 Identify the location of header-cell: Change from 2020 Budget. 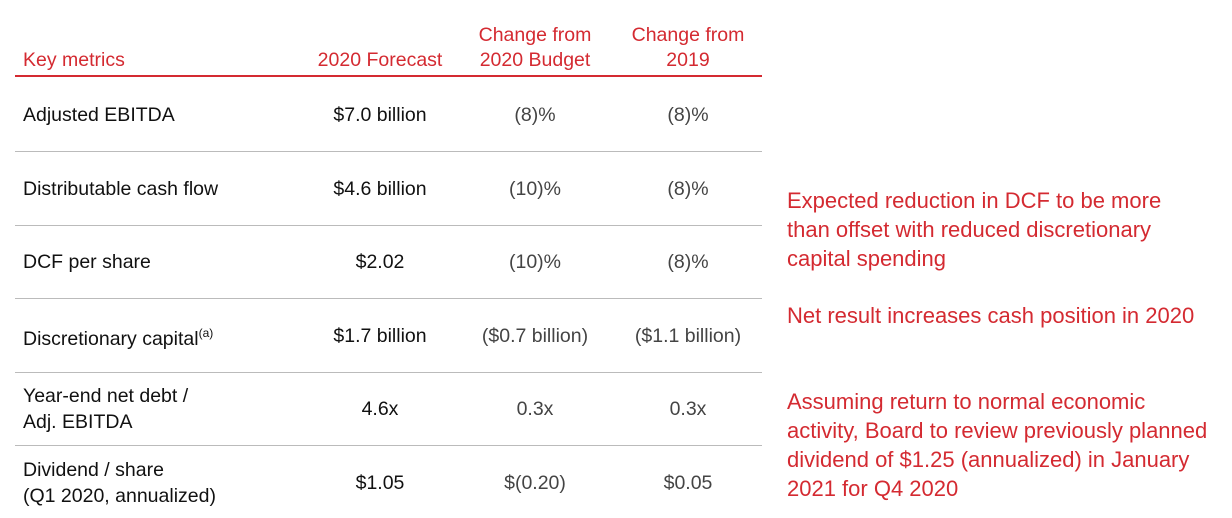
(535, 48).